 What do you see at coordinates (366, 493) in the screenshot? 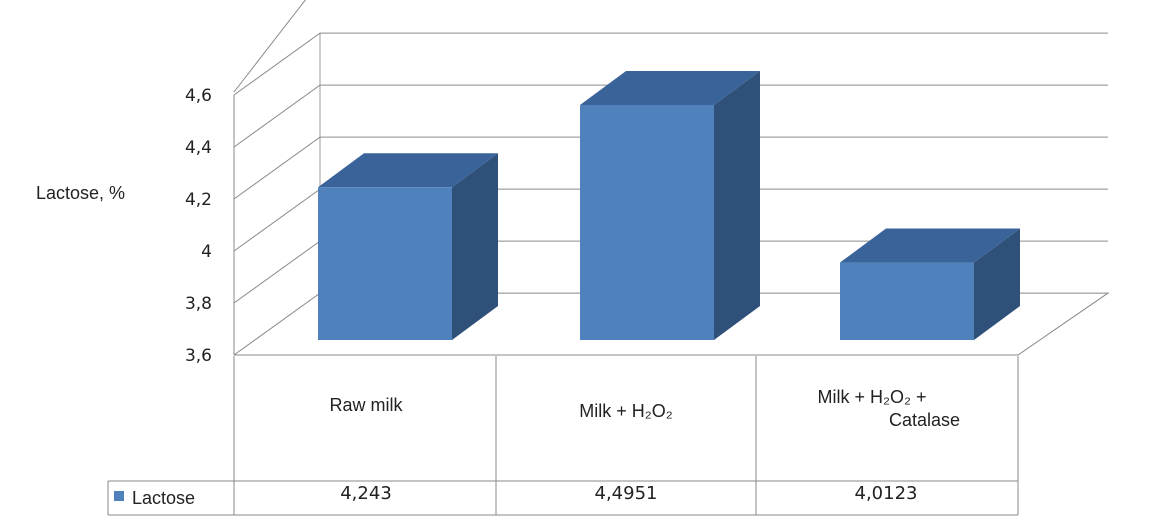
I see `value-raw-milk: 4,243` at bounding box center [366, 493].